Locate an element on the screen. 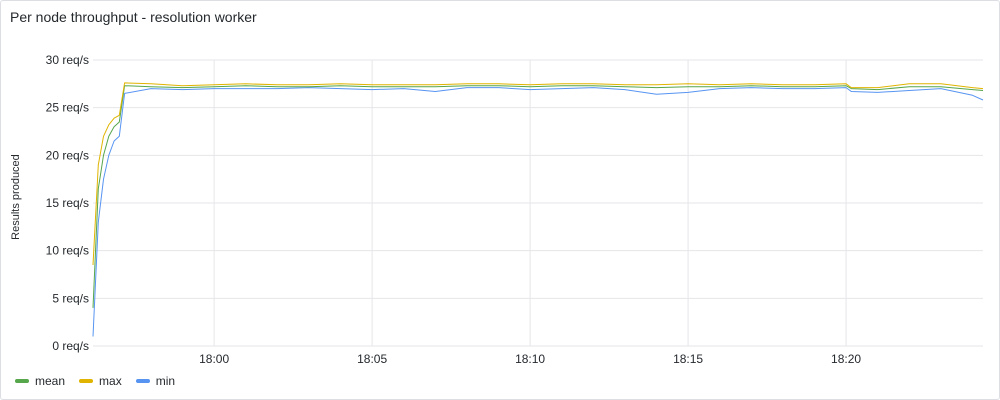 The width and height of the screenshot is (1000, 400). y-tick-label: 15 req/s is located at coordinates (67, 203).